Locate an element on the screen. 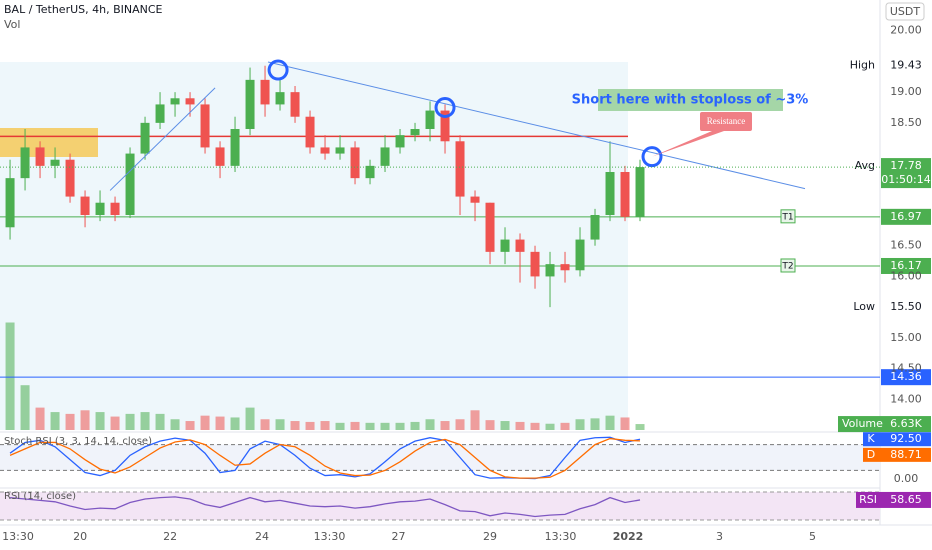 Image resolution: width=932 pixels, height=550 pixels. y-tick-label: 14.50 is located at coordinates (906, 368).